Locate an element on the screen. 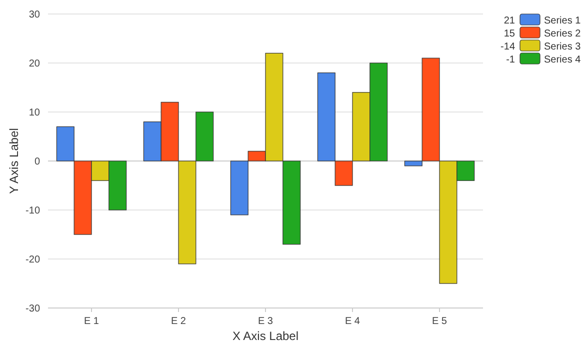  legend-label: Series 1 is located at coordinates (563, 21).